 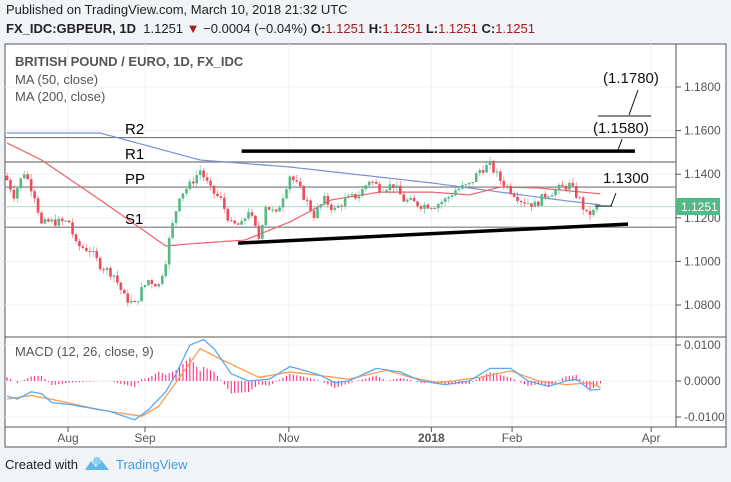 I want to click on open-value: 1.1251, so click(x=345, y=28).